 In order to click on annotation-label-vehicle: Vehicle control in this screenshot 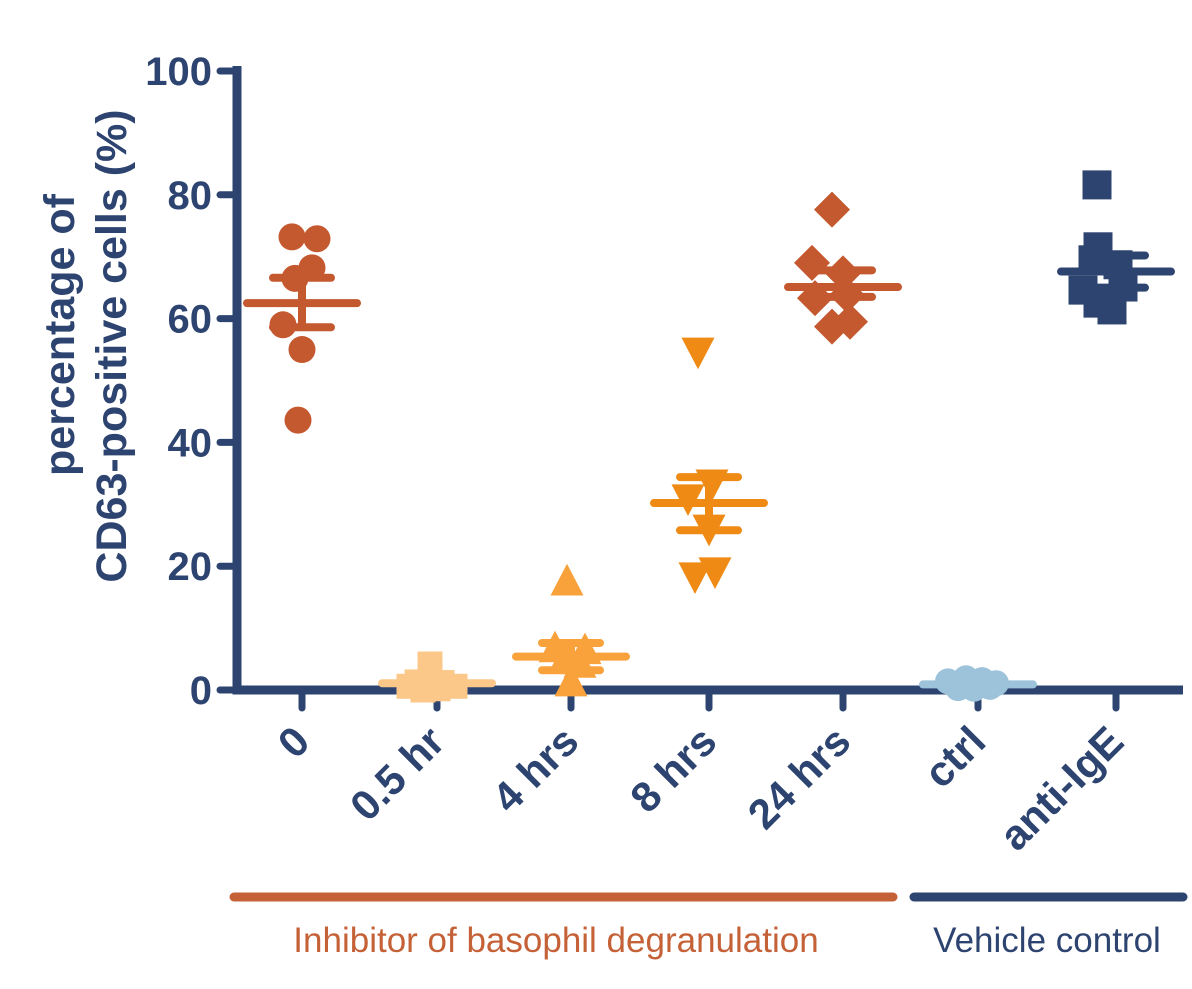, I will do `click(1047, 940)`.